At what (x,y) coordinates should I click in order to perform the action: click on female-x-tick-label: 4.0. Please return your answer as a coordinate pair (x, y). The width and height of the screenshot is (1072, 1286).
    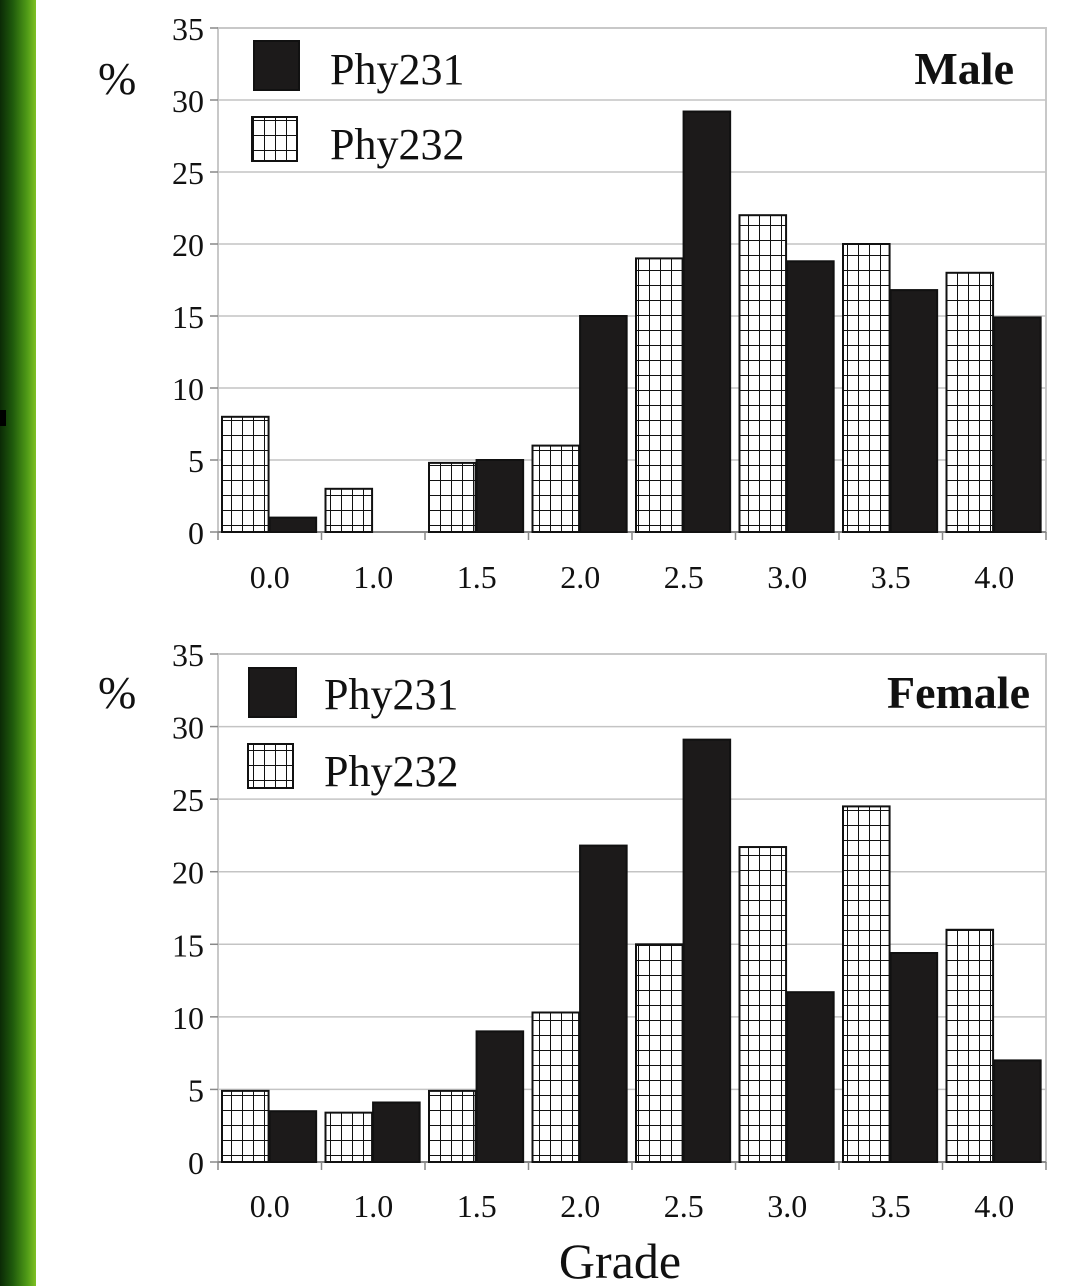
    Looking at the image, I should click on (994, 1206).